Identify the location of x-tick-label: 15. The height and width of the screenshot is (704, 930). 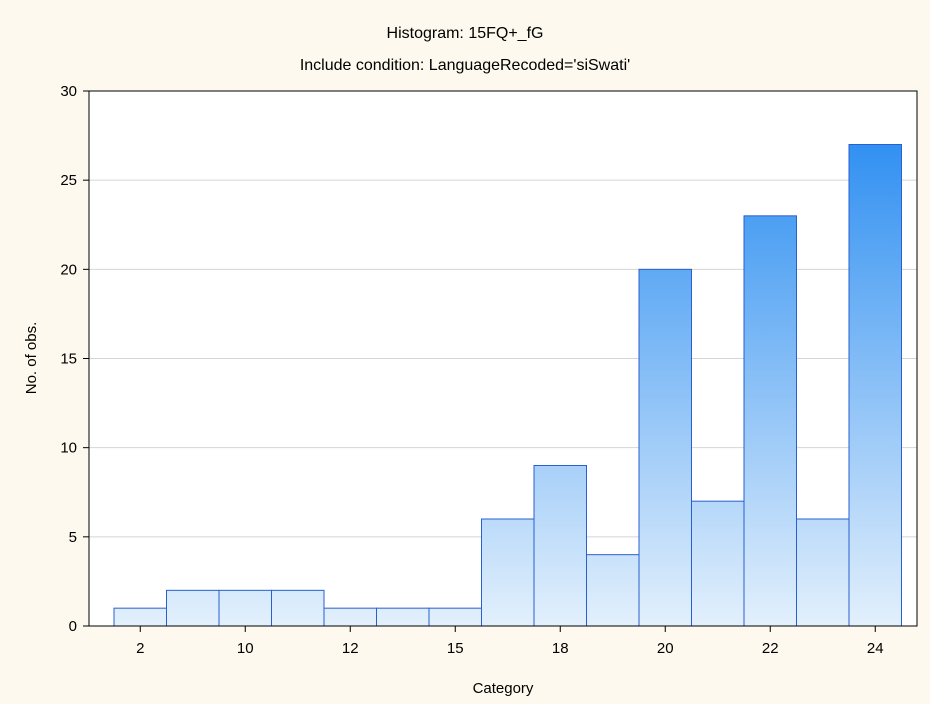
(455, 648).